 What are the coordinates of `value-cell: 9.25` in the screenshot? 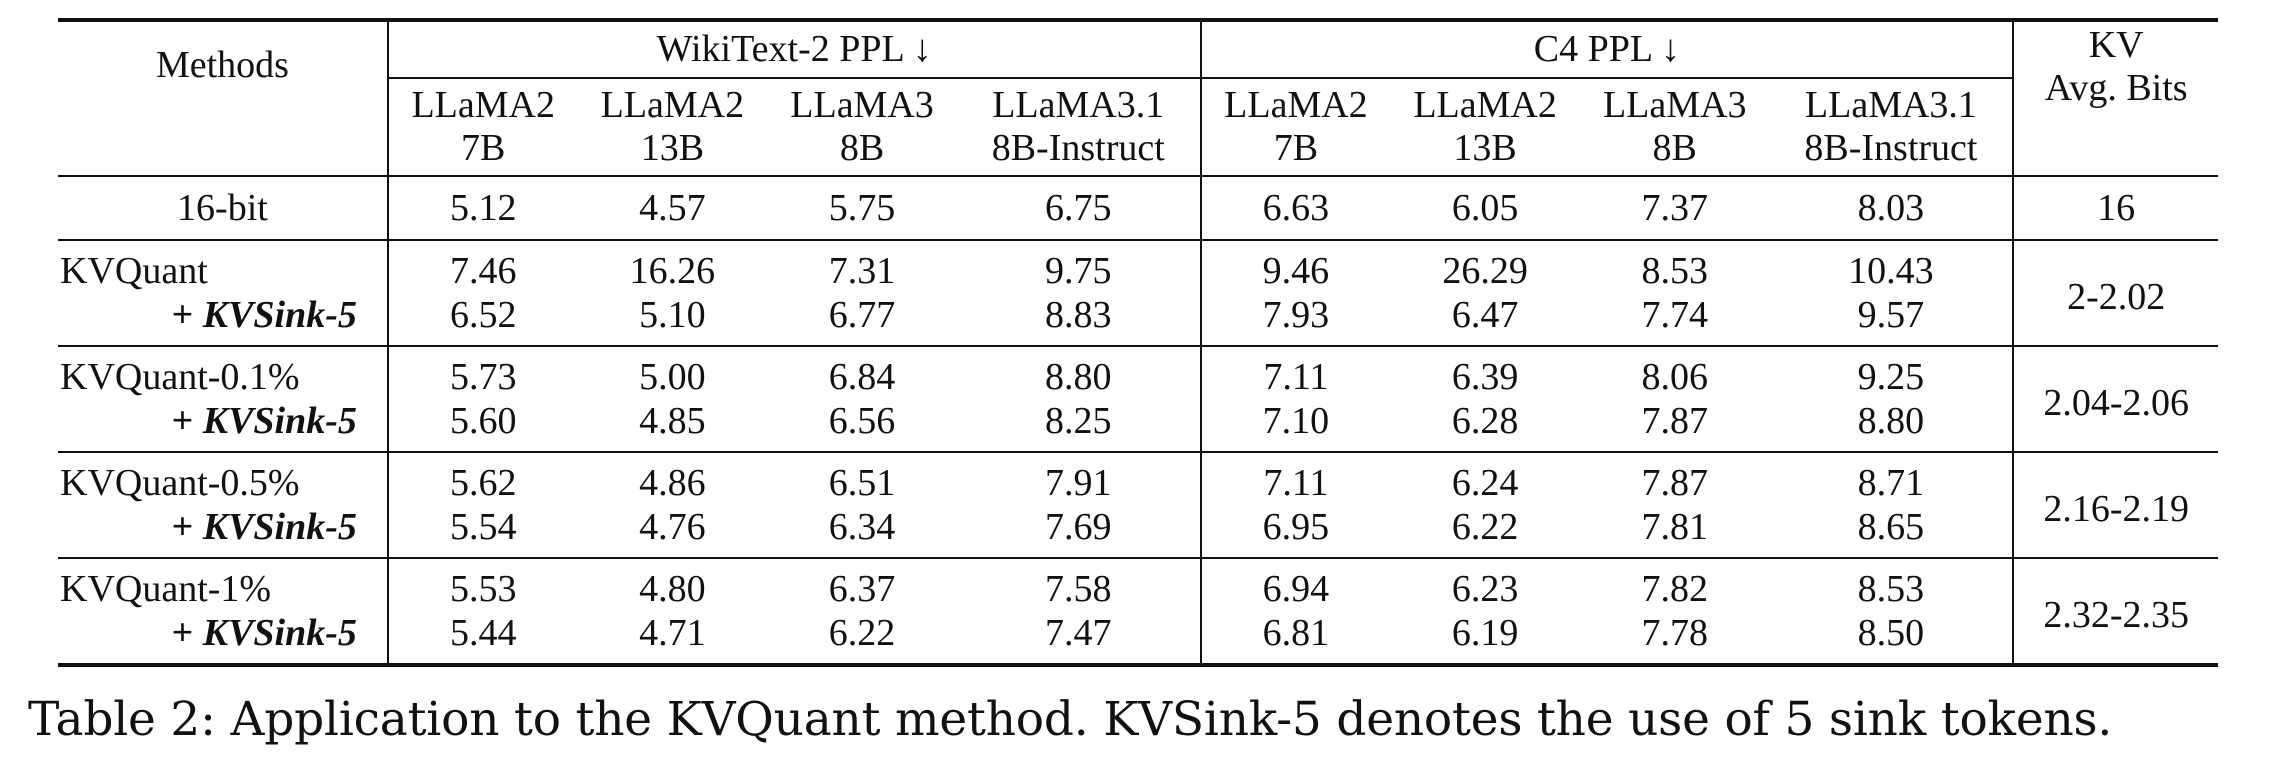 It's located at (1892, 372).